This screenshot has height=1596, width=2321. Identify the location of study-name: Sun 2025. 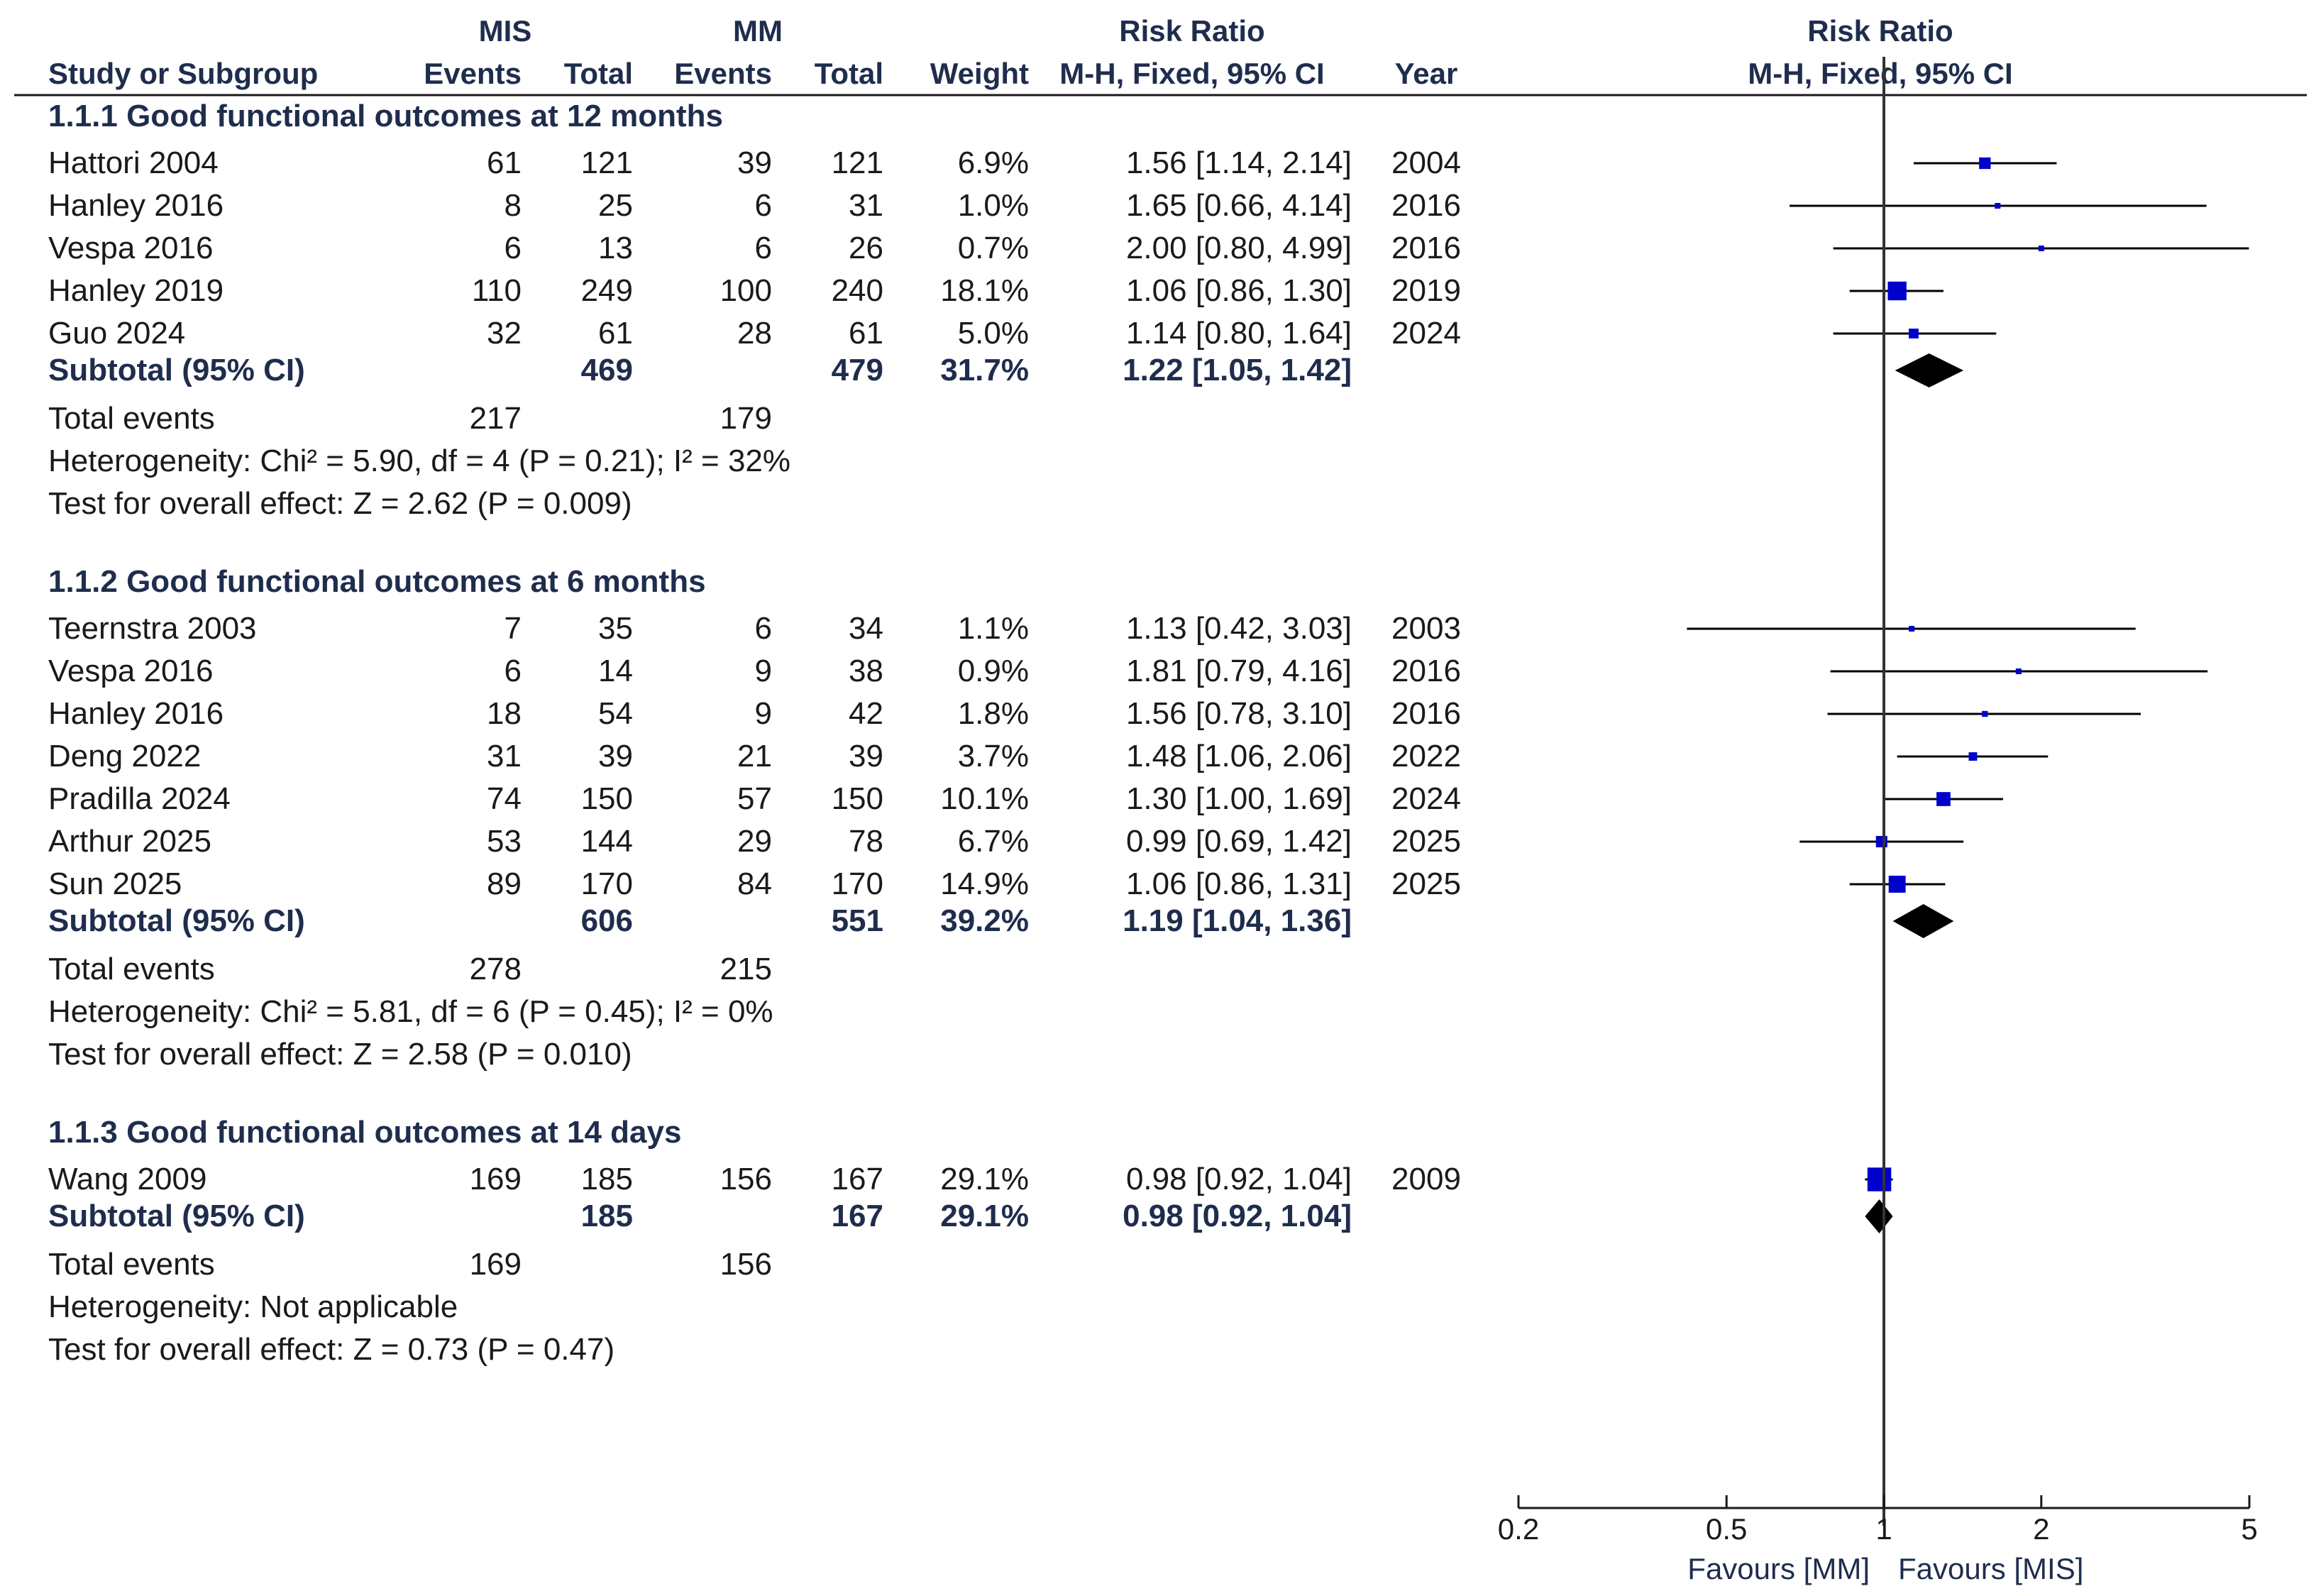
(115, 884).